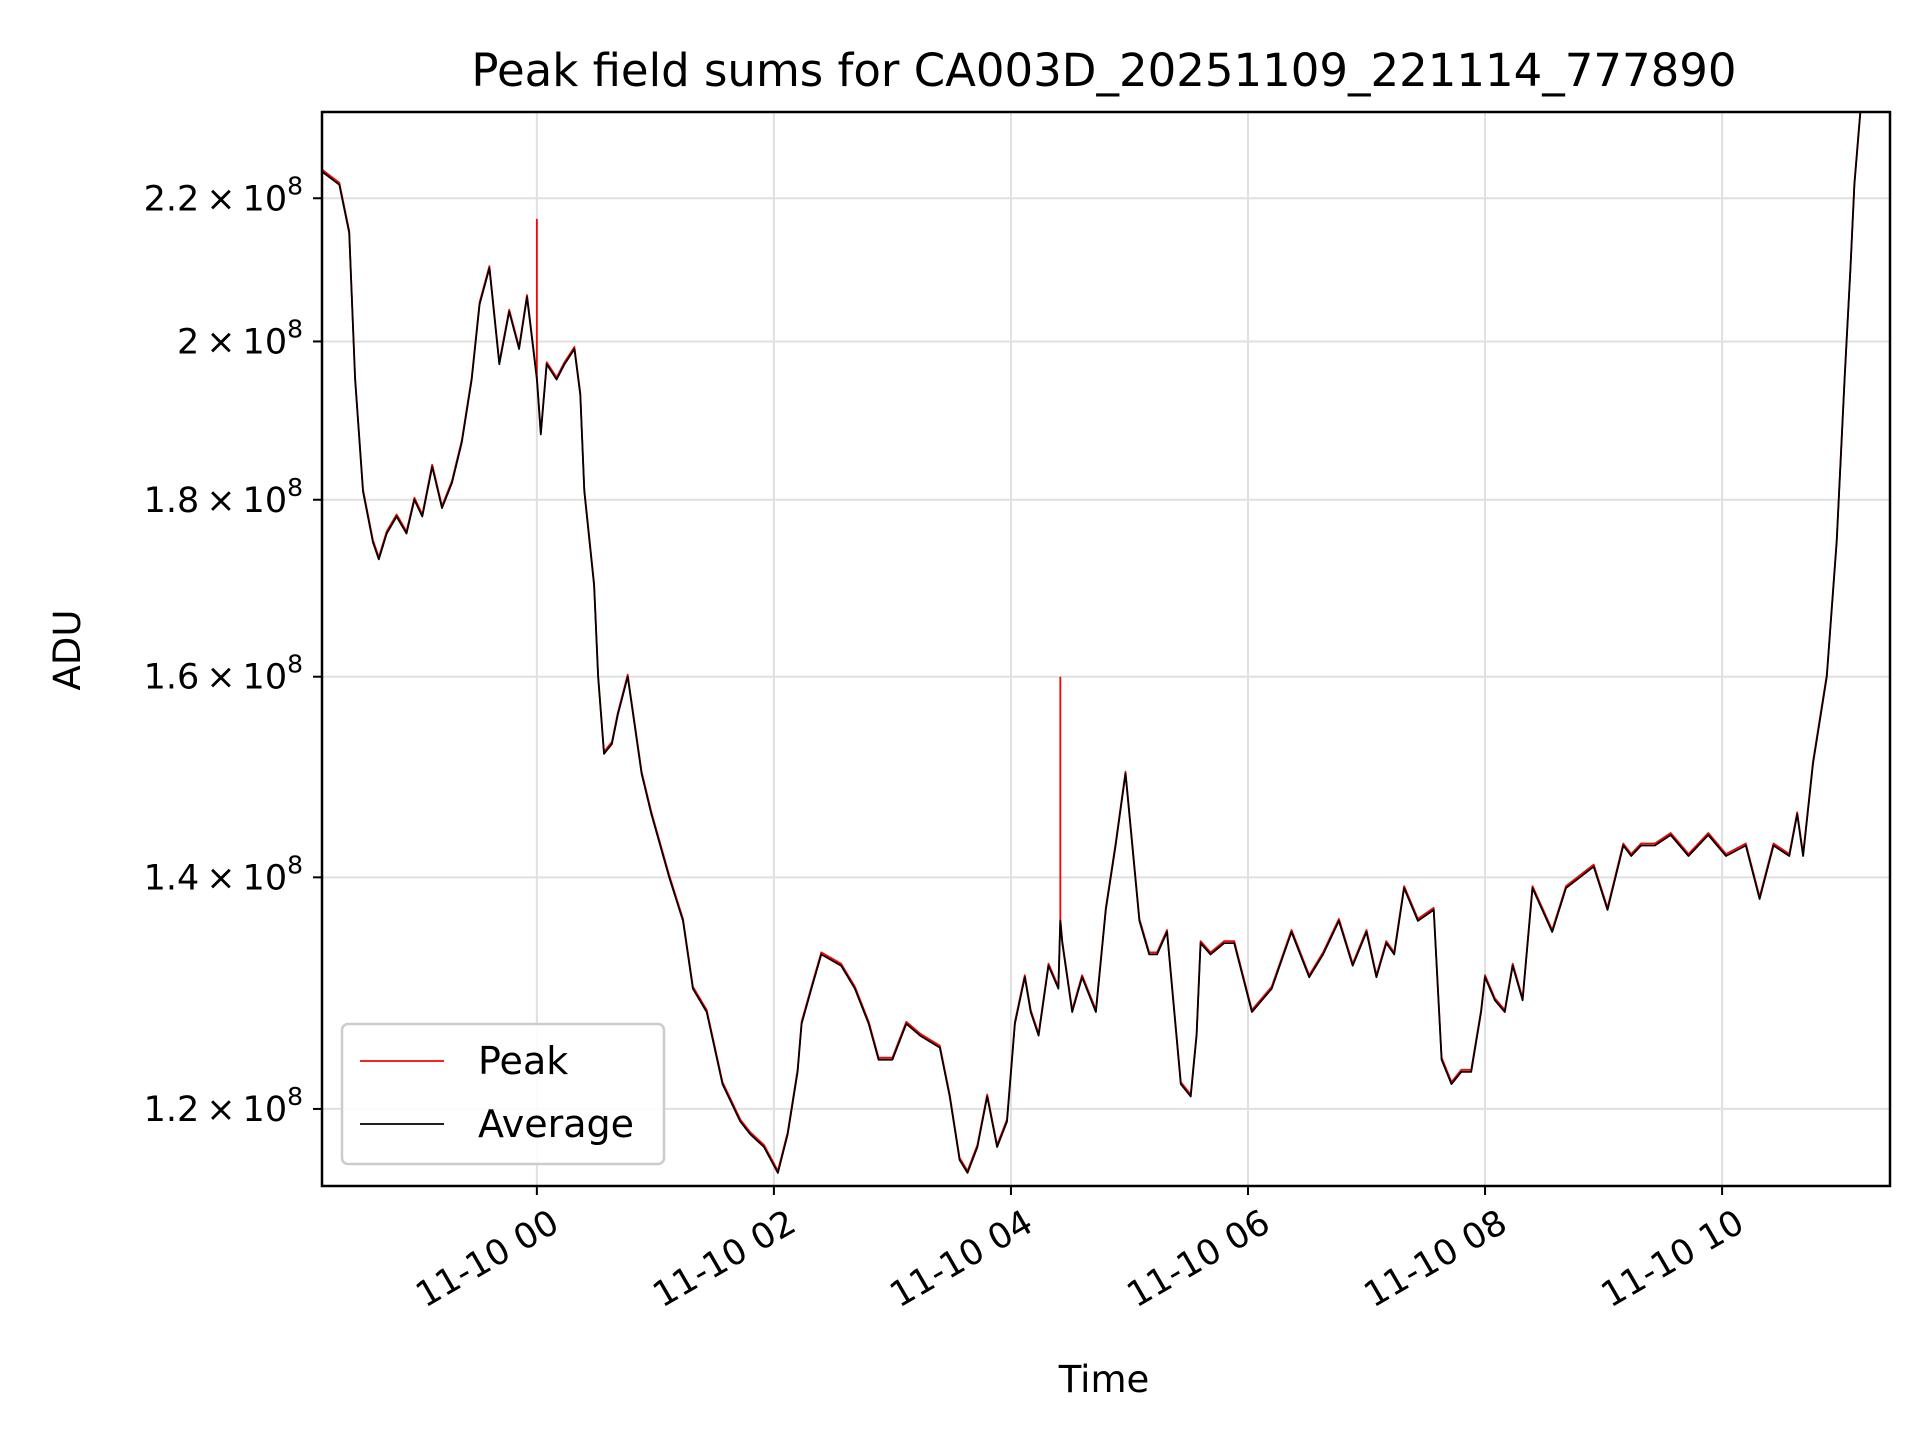  Describe the element at coordinates (223, 674) in the screenshot. I see `y-tick-label: 1.6 × 10⁸` at that location.